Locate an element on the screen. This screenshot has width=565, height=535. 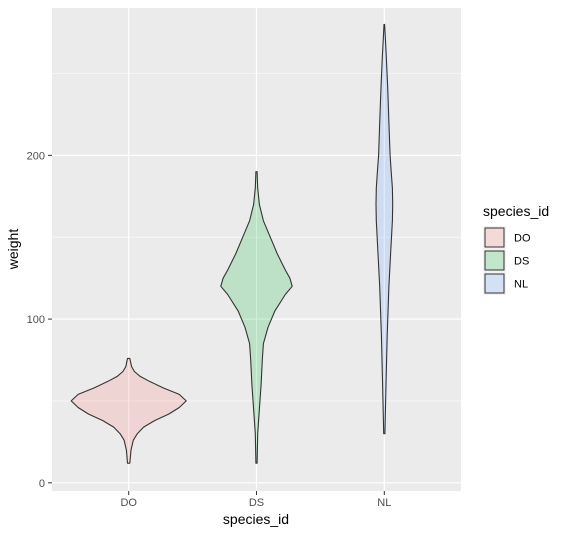
x-tick-label: DS is located at coordinates (256, 503).